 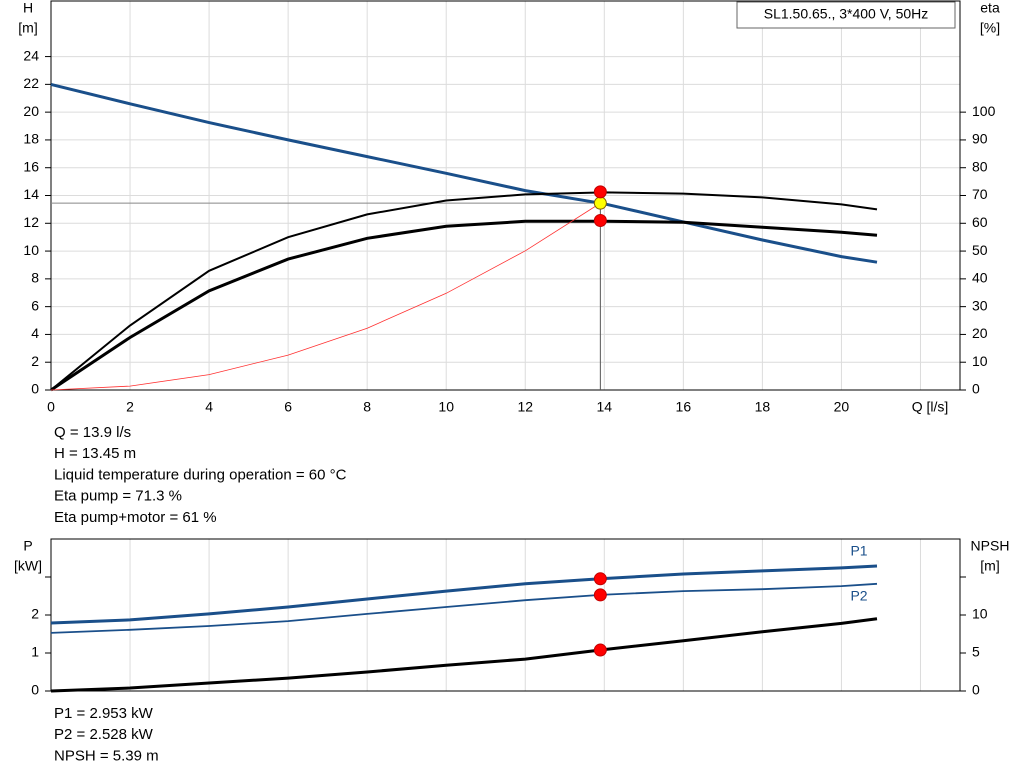 I want to click on y-axis-unit: [m], so click(x=27, y=28).